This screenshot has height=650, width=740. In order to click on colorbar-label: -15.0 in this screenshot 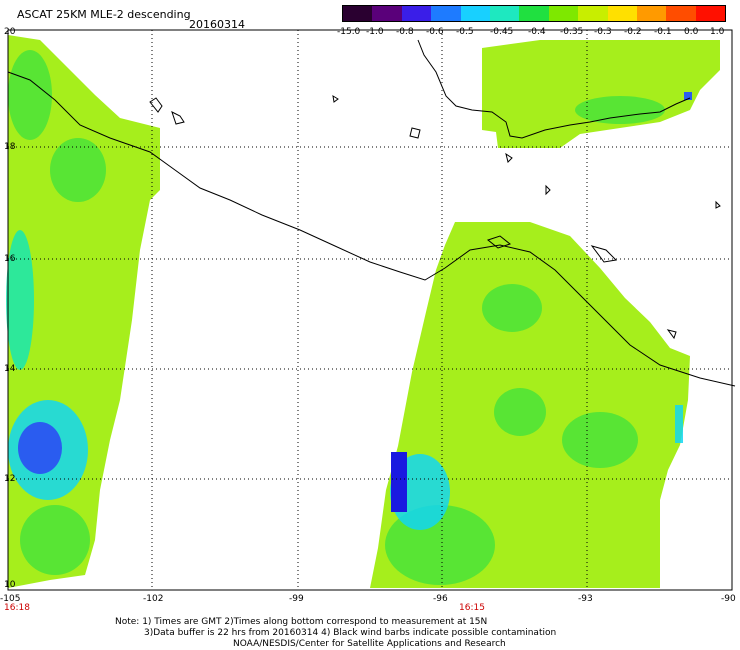, I will do `click(349, 32)`.